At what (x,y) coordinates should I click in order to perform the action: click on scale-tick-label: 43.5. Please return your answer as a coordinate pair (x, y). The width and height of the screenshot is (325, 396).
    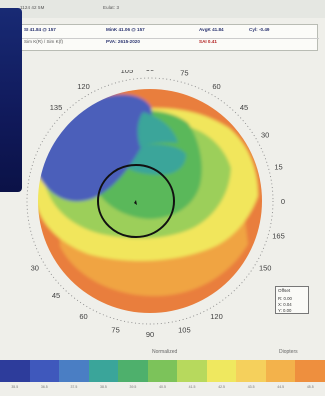
    Looking at the image, I should click on (251, 387).